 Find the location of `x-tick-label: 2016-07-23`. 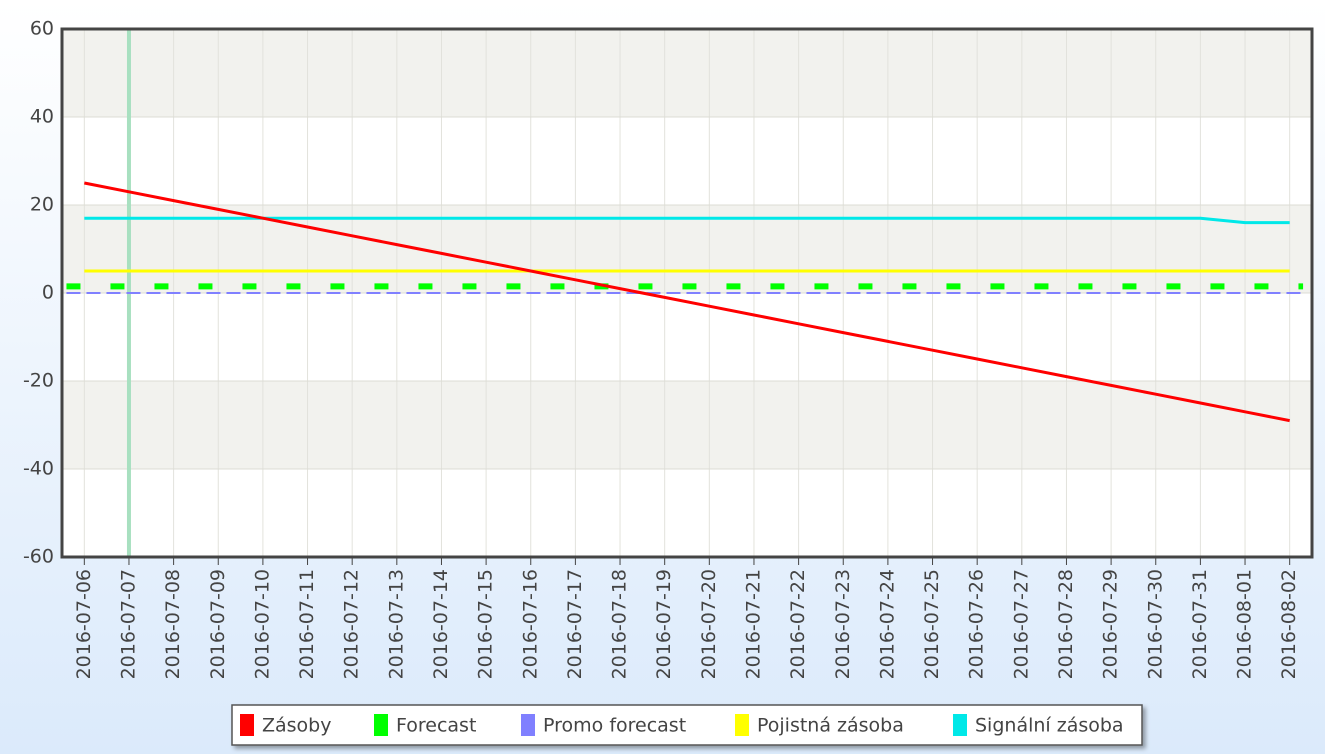

x-tick-label: 2016-07-23 is located at coordinates (843, 624).